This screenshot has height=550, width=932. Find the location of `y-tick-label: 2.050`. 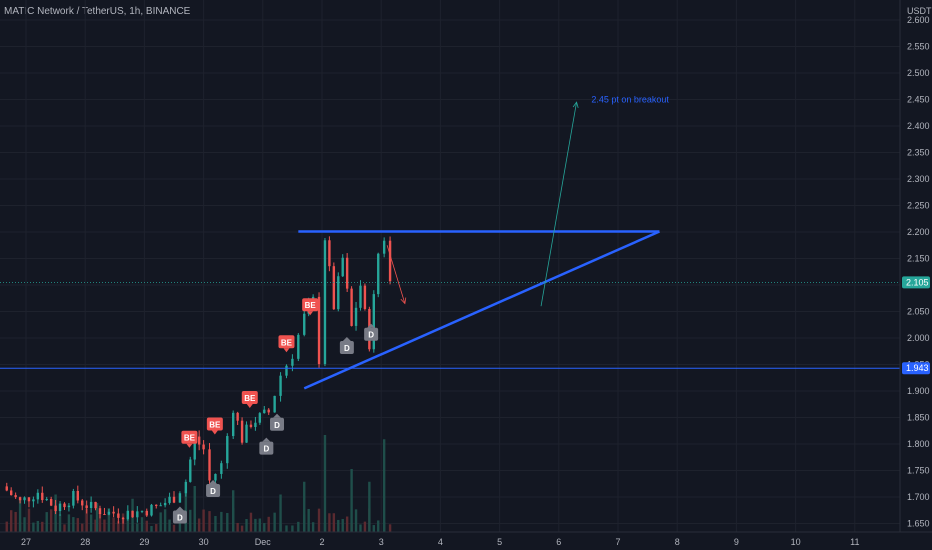

y-tick-label: 2.050 is located at coordinates (918, 312).